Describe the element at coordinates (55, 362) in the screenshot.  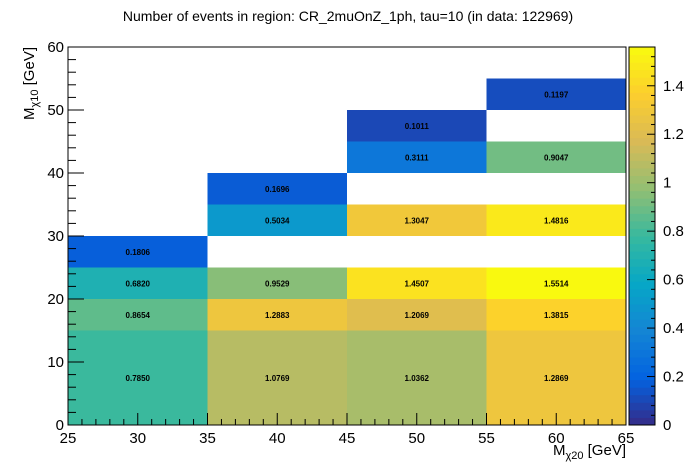
I see `y-tick-label: 10` at that location.